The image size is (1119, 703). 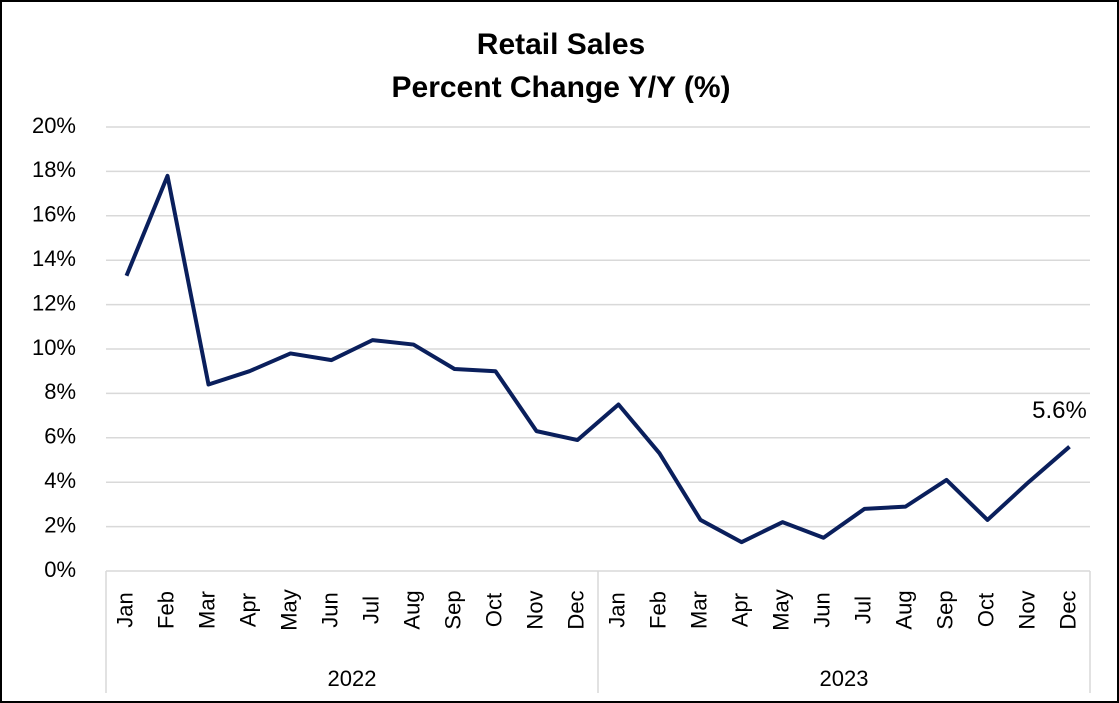 I want to click on y-tick-label: 20%, so click(x=54, y=125).